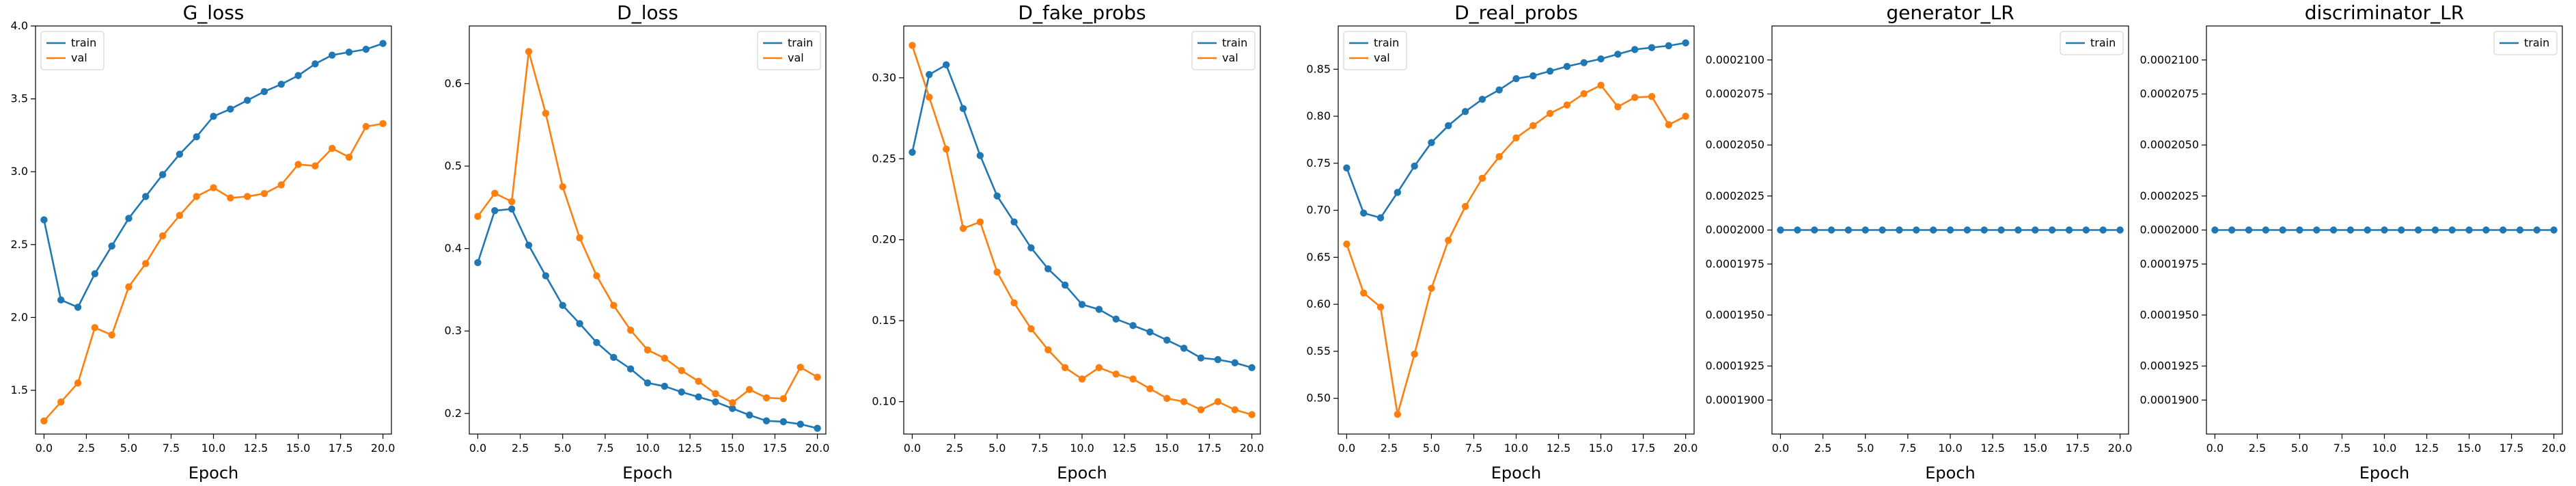  What do you see at coordinates (454, 83) in the screenshot?
I see `y-tick-label: 0.6` at bounding box center [454, 83].